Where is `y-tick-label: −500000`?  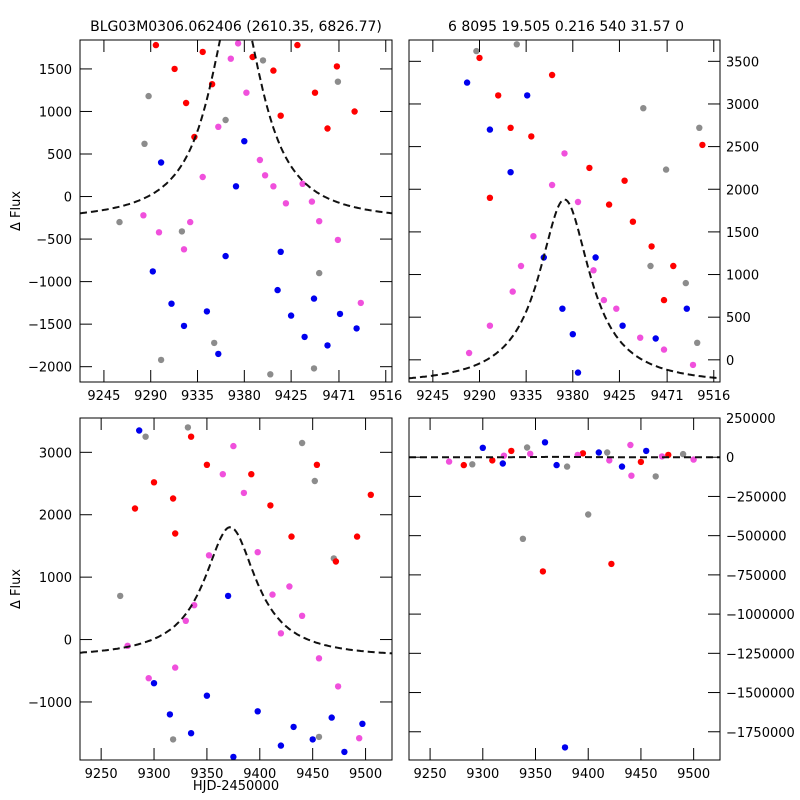 y-tick-label: −500000 is located at coordinates (756, 537).